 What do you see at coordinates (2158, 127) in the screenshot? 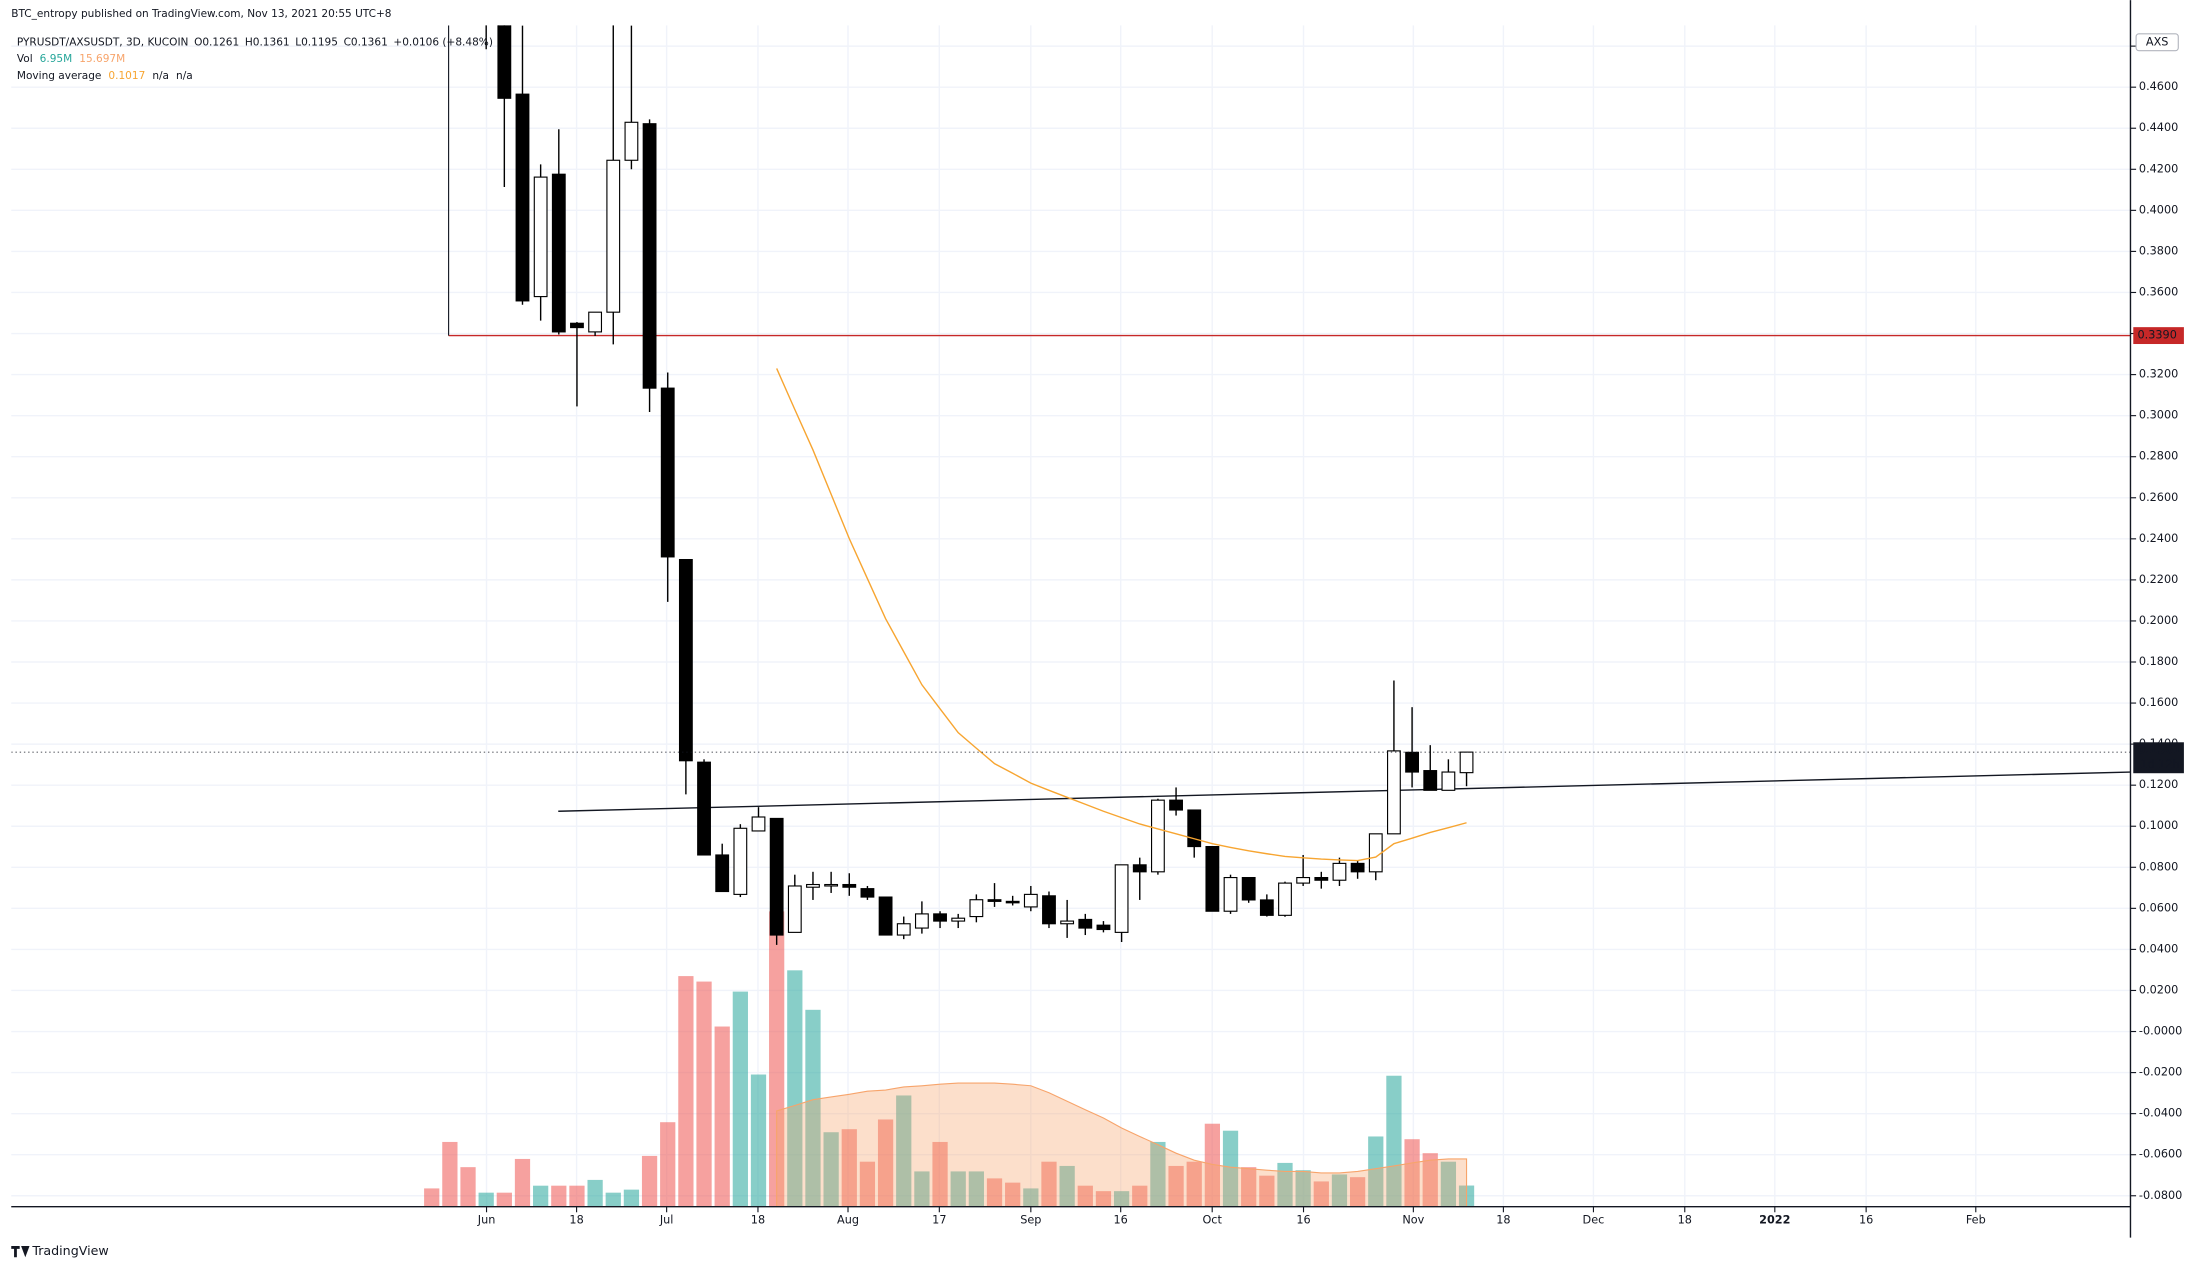
I see `y-tick-label: 0.4400` at bounding box center [2158, 127].